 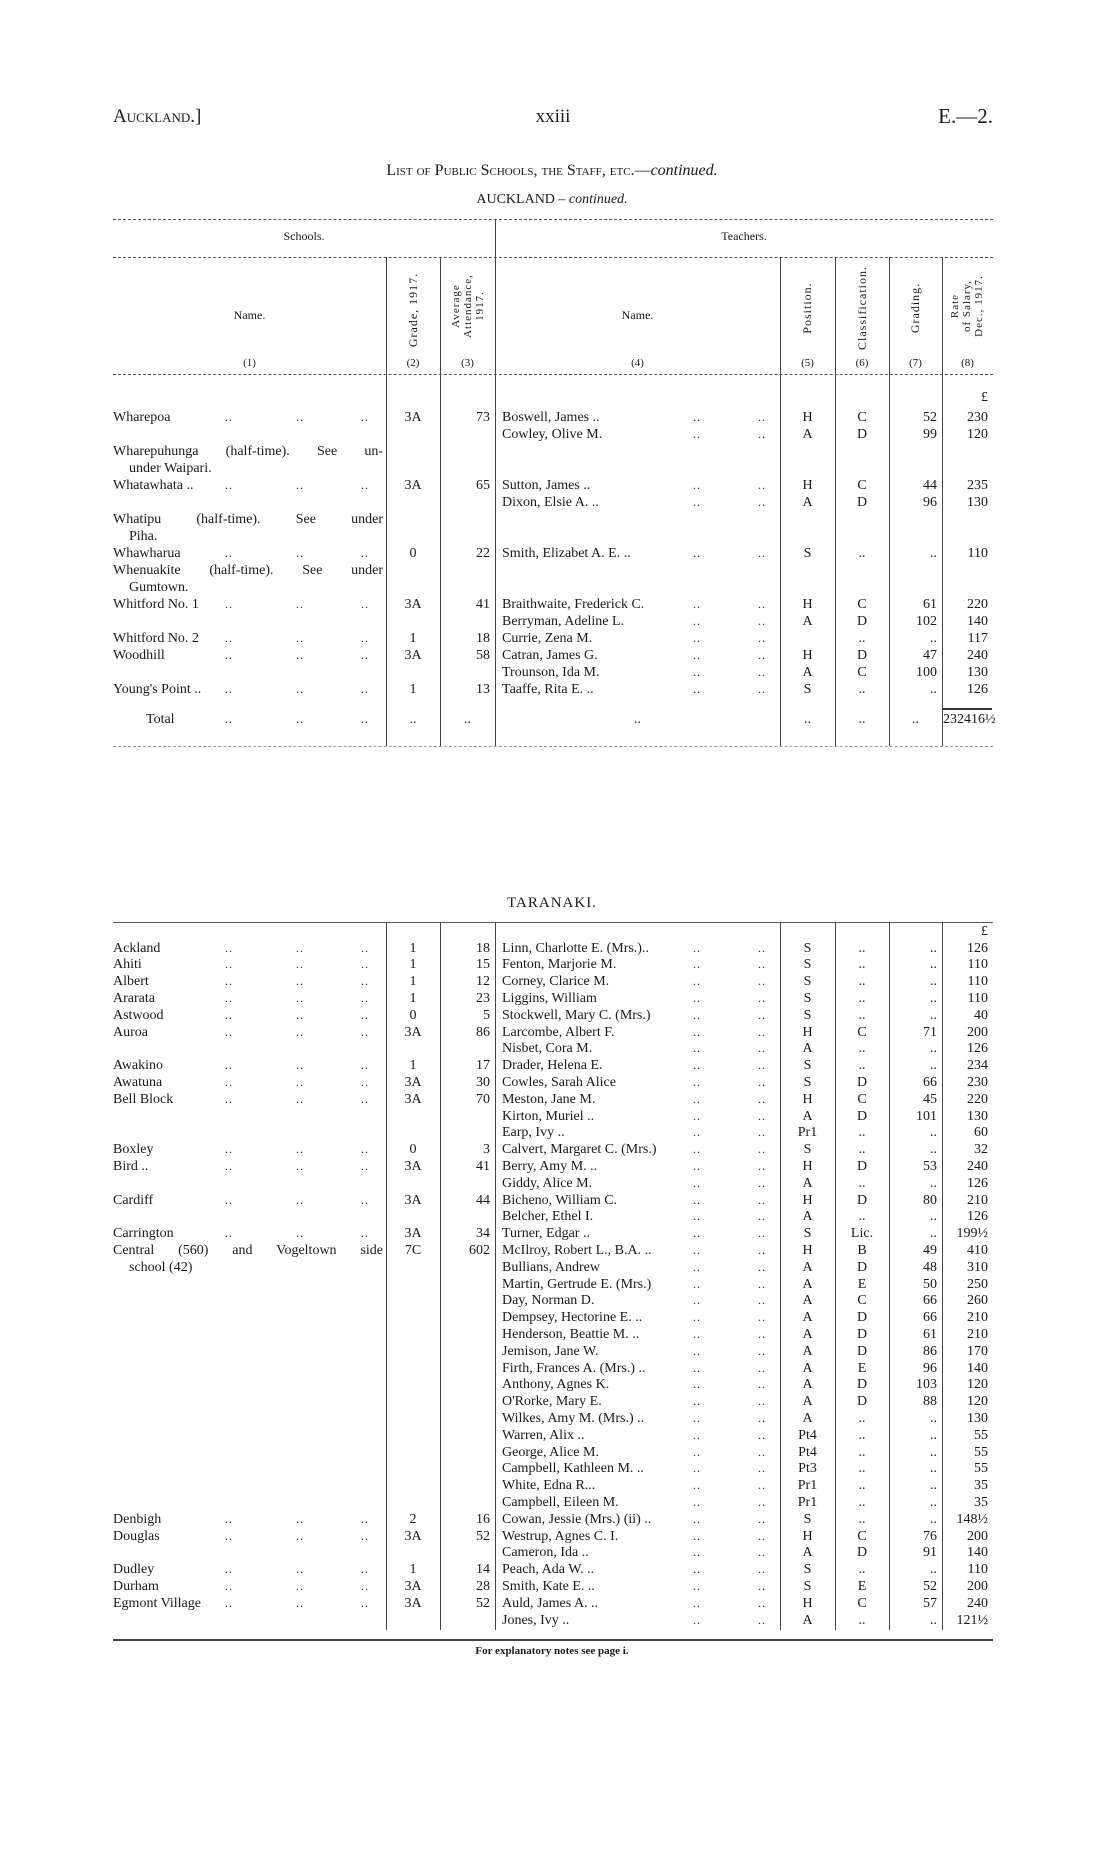 I want to click on footnote: For explanatory notes see page i., so click(x=552, y=1651).